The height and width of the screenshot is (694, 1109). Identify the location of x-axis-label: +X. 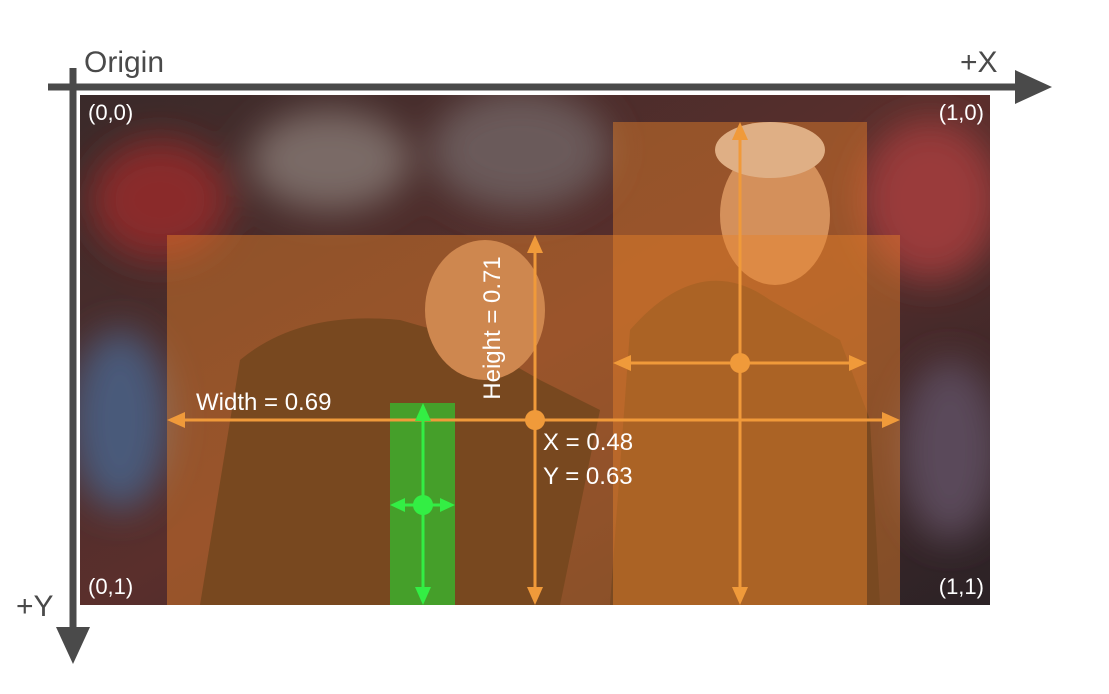
(979, 62).